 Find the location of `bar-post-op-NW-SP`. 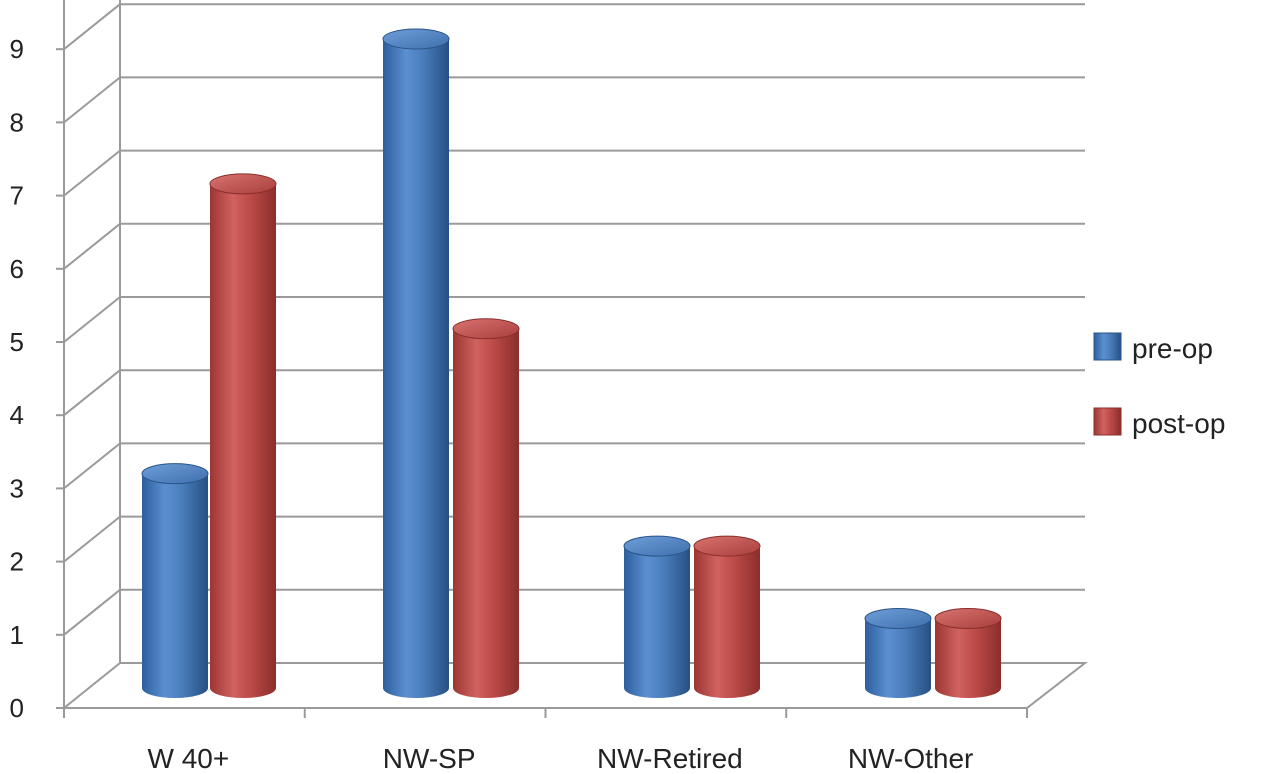

bar-post-op-NW-SP is located at coordinates (486, 508).